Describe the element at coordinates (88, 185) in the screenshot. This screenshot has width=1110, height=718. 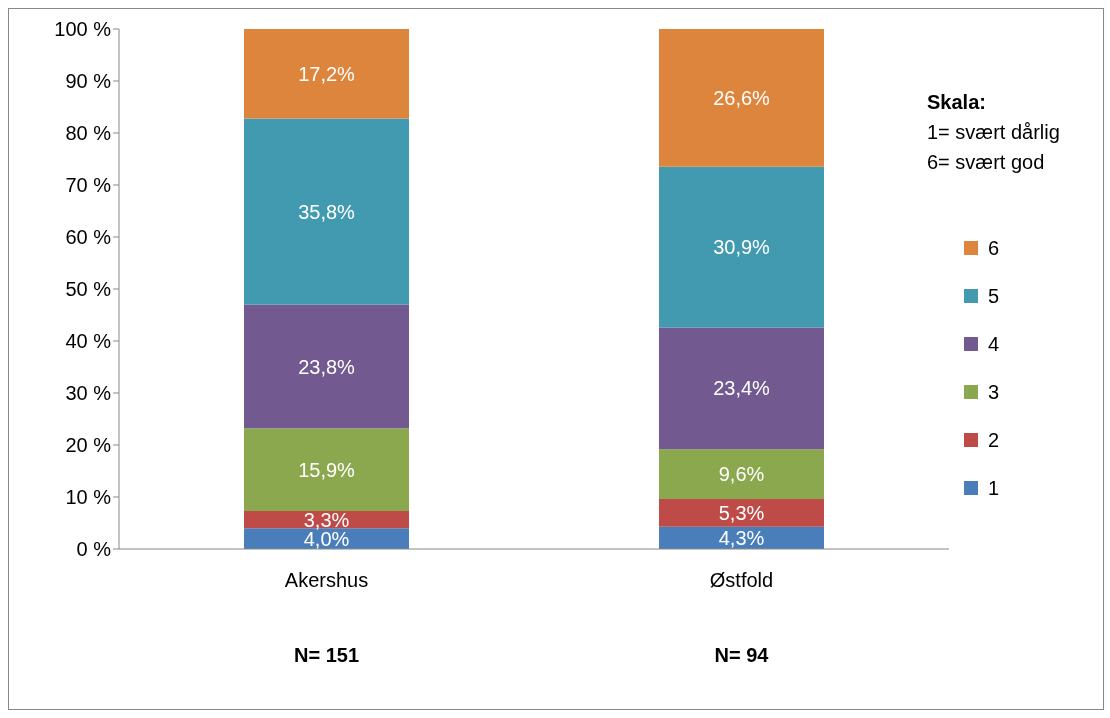
I see `y-tick-label: 70 %` at that location.